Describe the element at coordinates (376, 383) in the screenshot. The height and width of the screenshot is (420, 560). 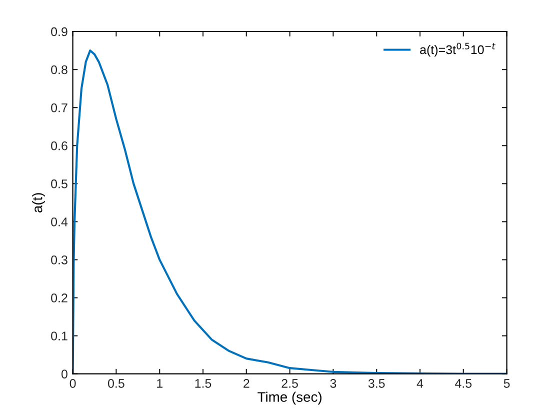
I see `x-tick-label: 3.5` at that location.